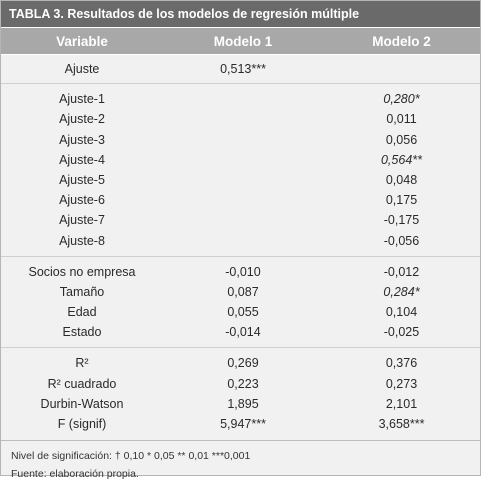 The height and width of the screenshot is (483, 481). Describe the element at coordinates (401, 119) in the screenshot. I see `cell-modelo-2: 0,011` at that location.